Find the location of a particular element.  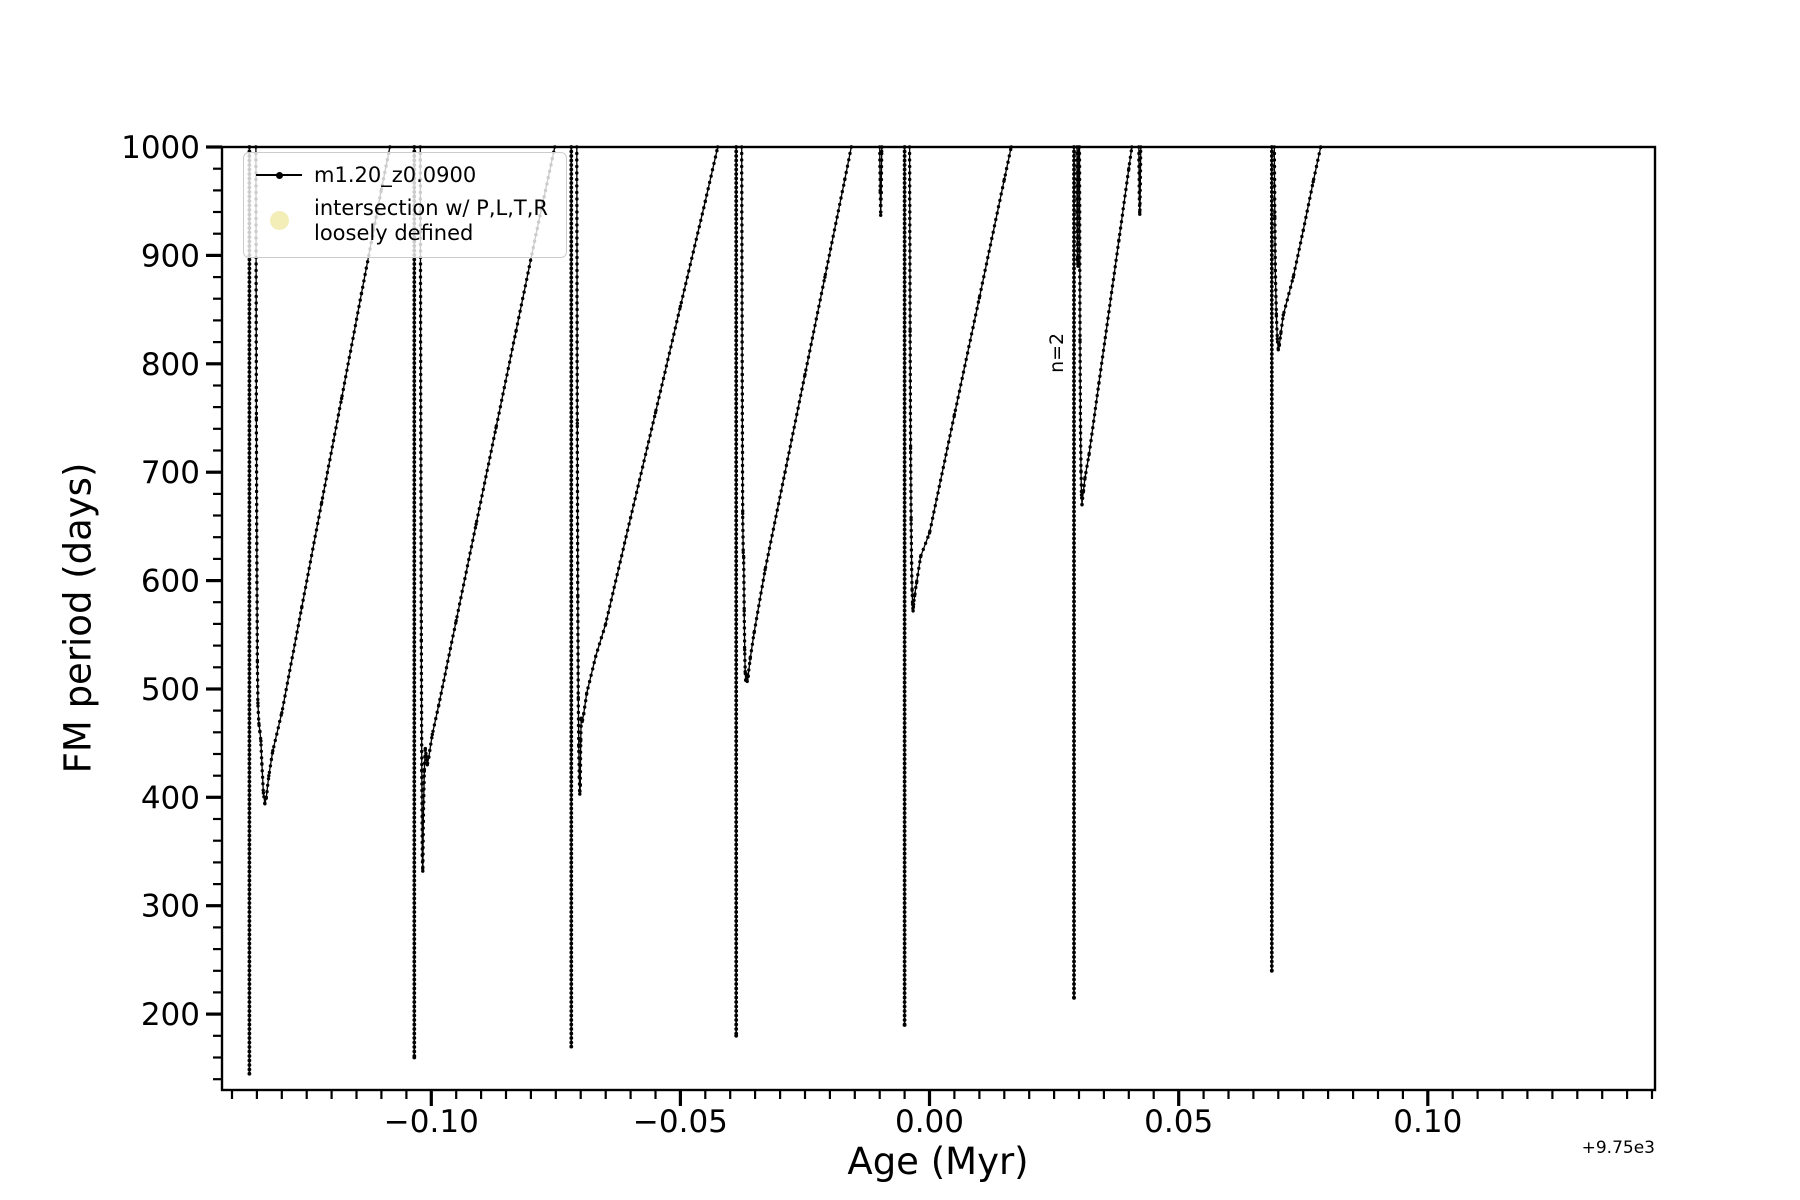

svg-text: 700 is located at coordinates (170, 473).